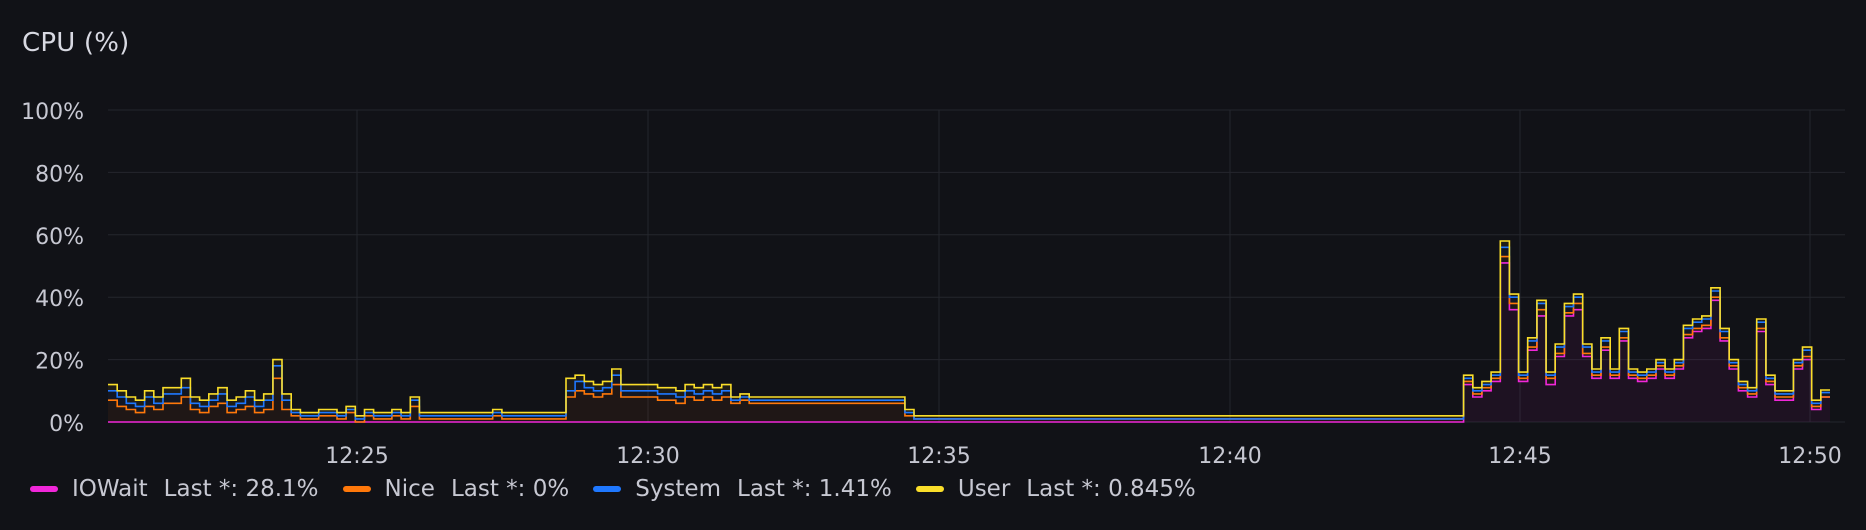 The image size is (1866, 530). I want to click on legend-last-value: Last *: 0%, so click(510, 489).